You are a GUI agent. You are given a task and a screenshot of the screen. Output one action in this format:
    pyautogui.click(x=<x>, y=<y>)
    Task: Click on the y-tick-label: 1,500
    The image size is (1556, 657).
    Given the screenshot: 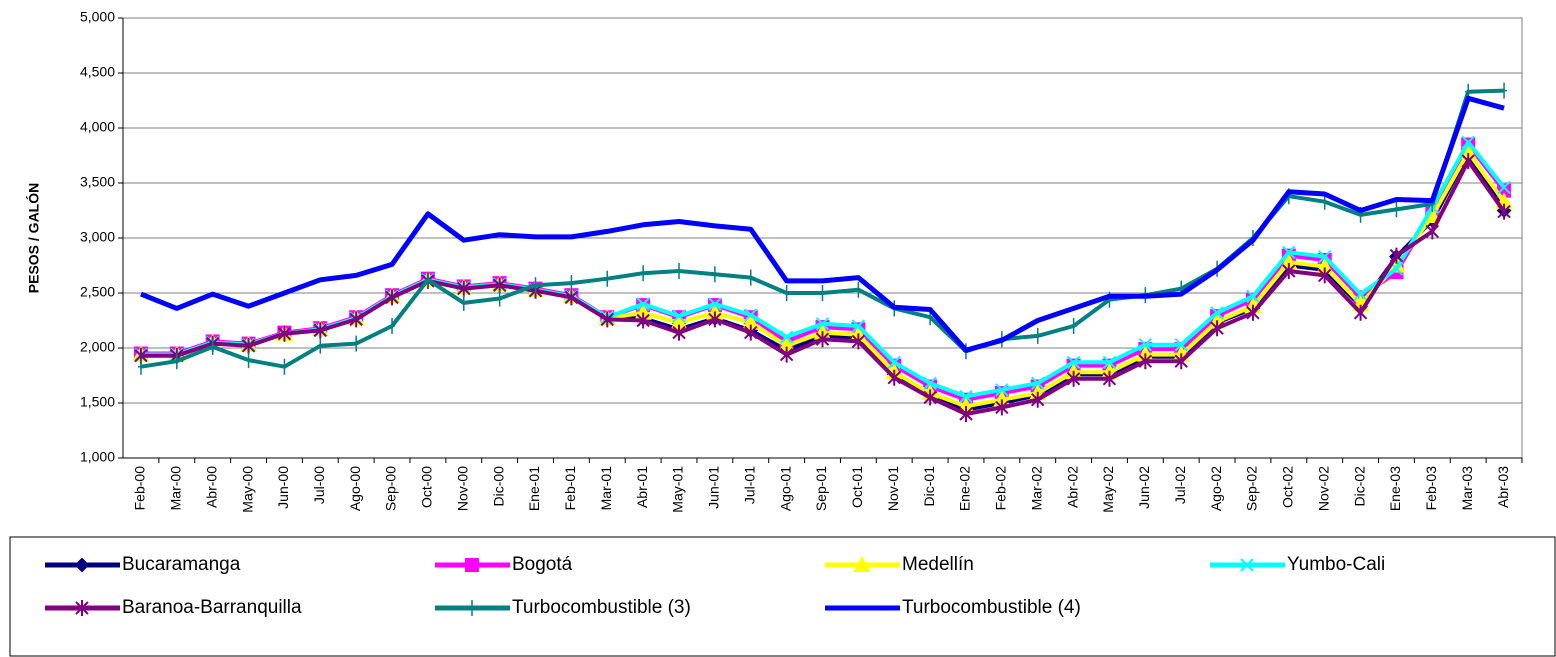 What is the action you would take?
    pyautogui.click(x=97, y=402)
    